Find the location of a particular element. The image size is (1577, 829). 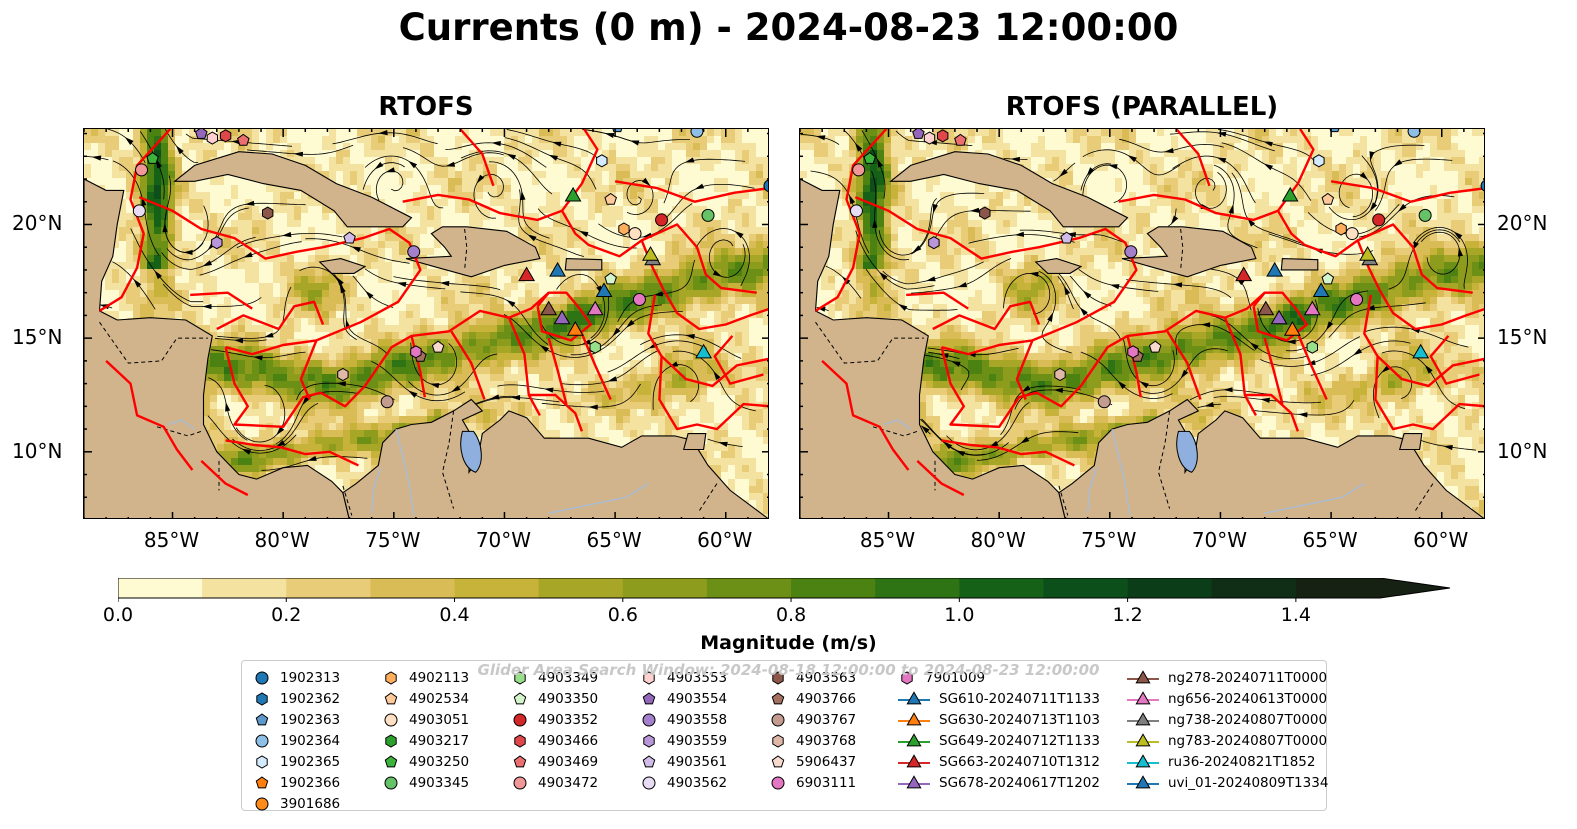

lon-tick-label: 75°W is located at coordinates (1109, 540).